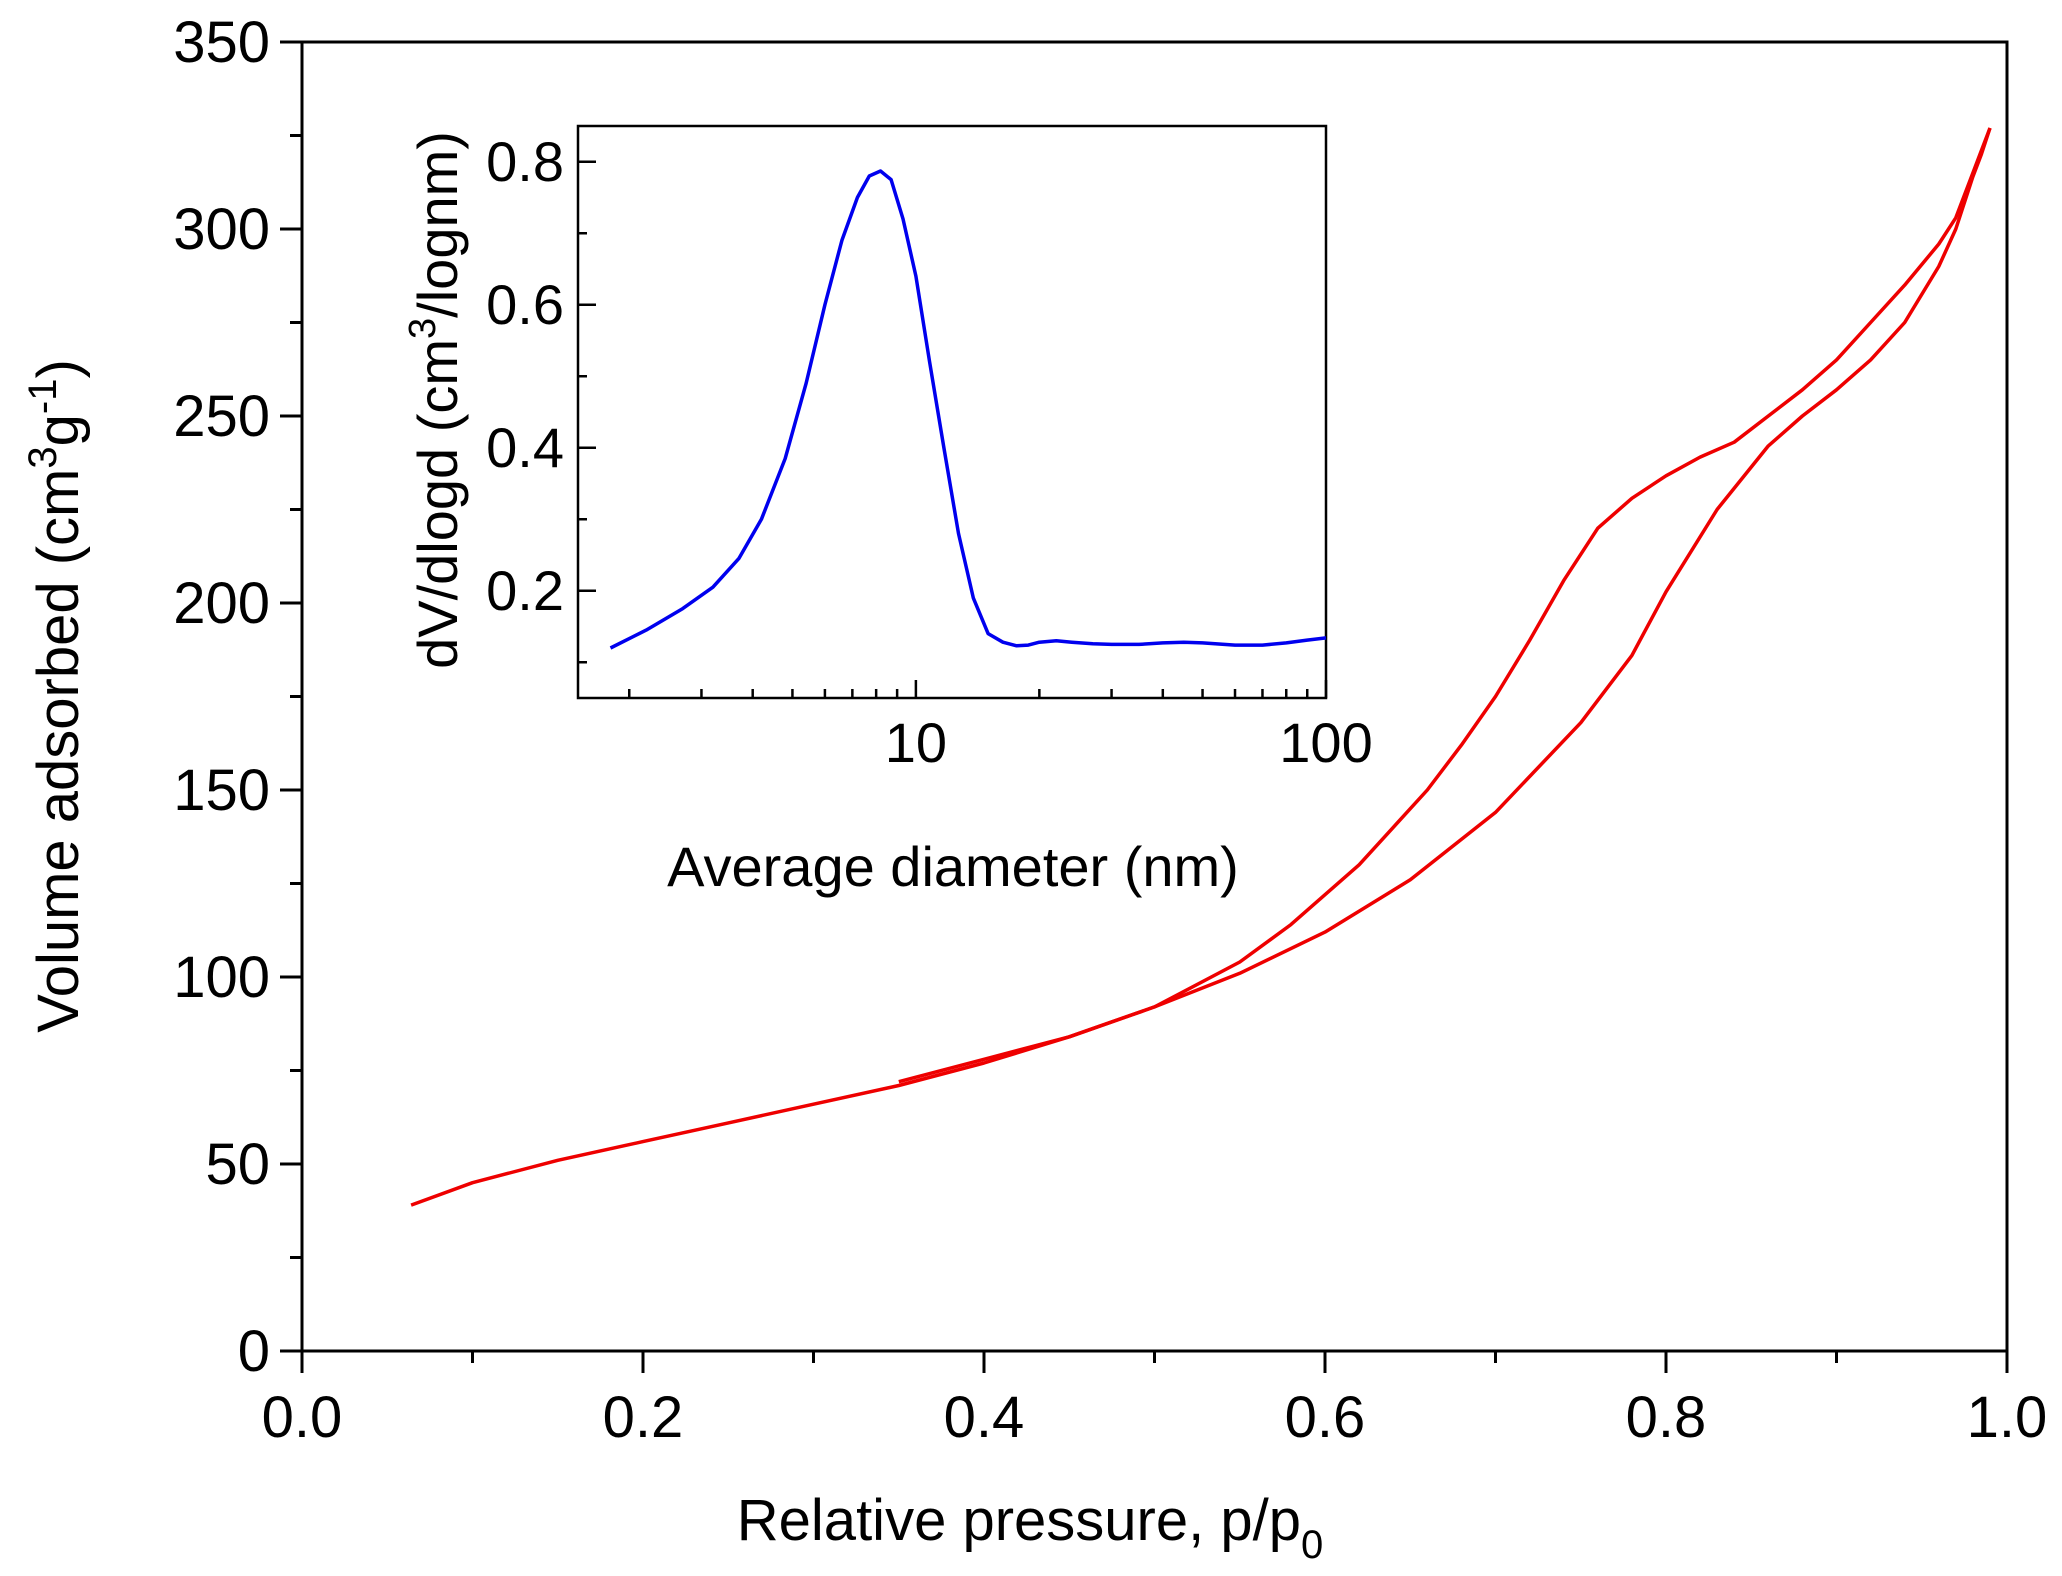  Describe the element at coordinates (58, 430) in the screenshot. I see `main-y-axis-title-mid: g` at that location.